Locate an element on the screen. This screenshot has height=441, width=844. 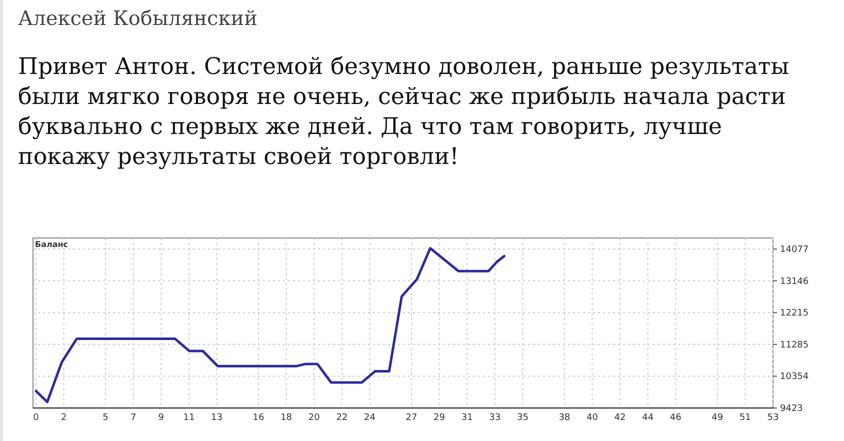
y-tick-label: 13146 is located at coordinates (794, 281).